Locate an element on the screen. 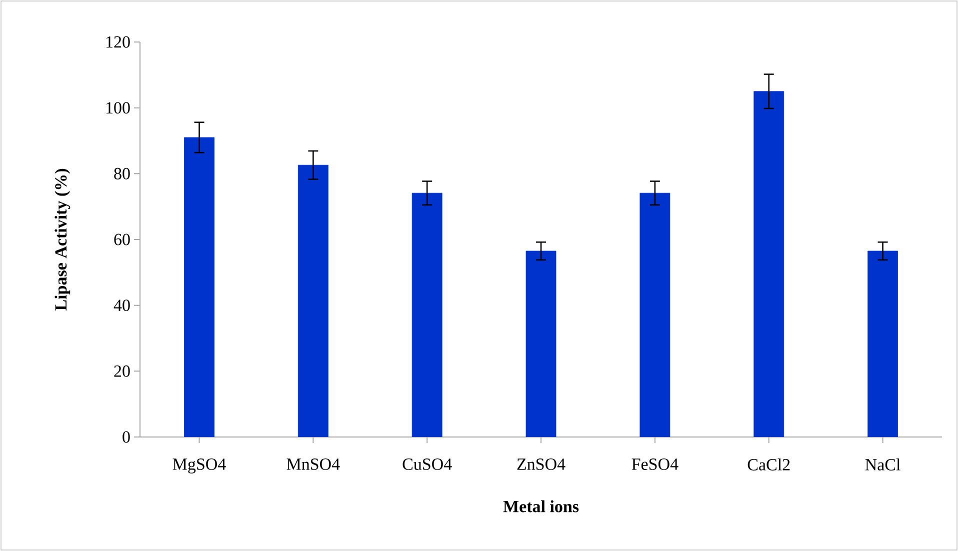 The image size is (958, 551). y-tick-label: 60 is located at coordinates (122, 240).